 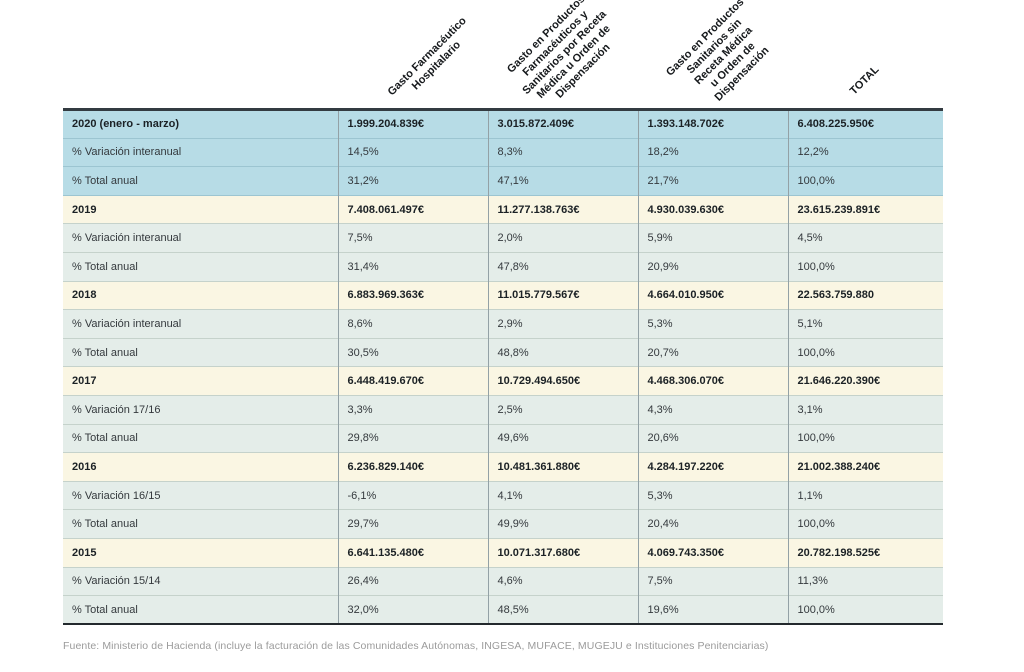 What do you see at coordinates (412, 267) in the screenshot?
I see `percent-cell: 31,4%` at bounding box center [412, 267].